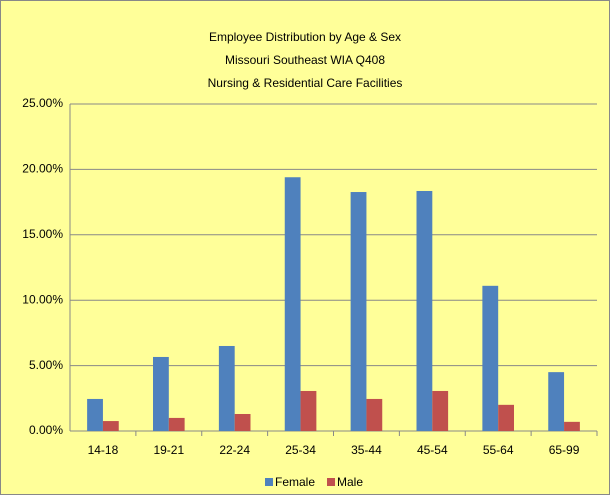  I want to click on chart-title: Missouri Southeast WIA Q408, so click(305, 60).